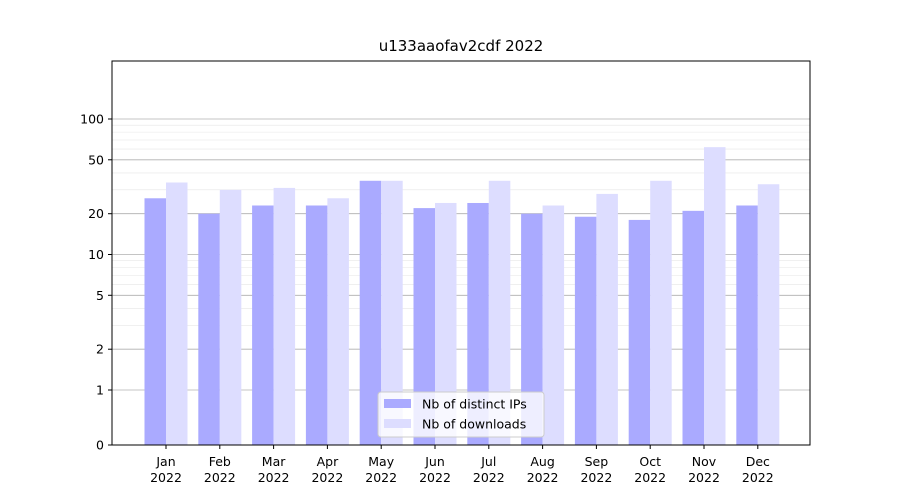 The width and height of the screenshot is (900, 504). Describe the element at coordinates (284, 316) in the screenshot. I see `bar-downloads-mar` at that location.